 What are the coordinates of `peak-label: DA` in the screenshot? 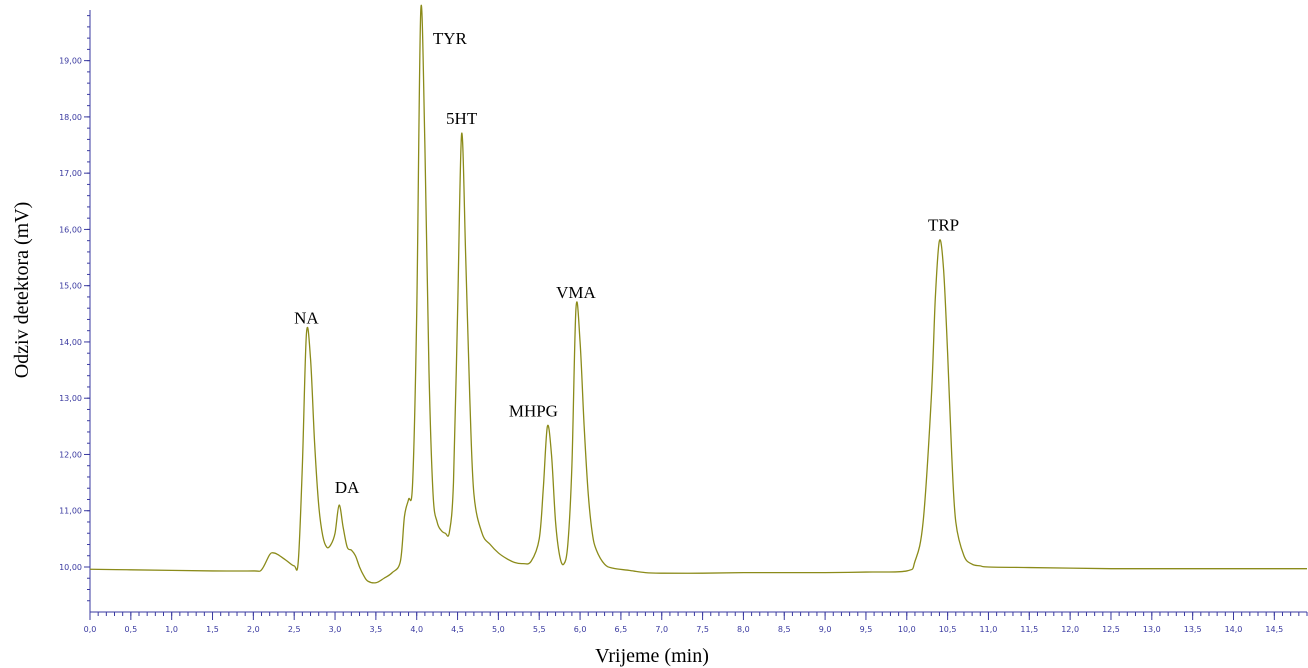 It's located at (347, 487).